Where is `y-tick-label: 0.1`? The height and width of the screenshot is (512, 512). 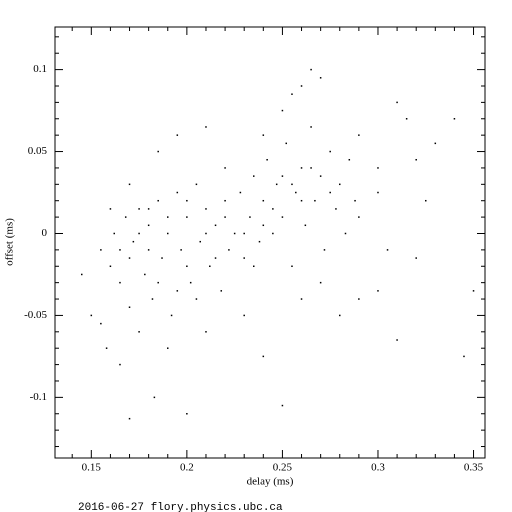 y-tick-label: 0.1 is located at coordinates (40, 69).